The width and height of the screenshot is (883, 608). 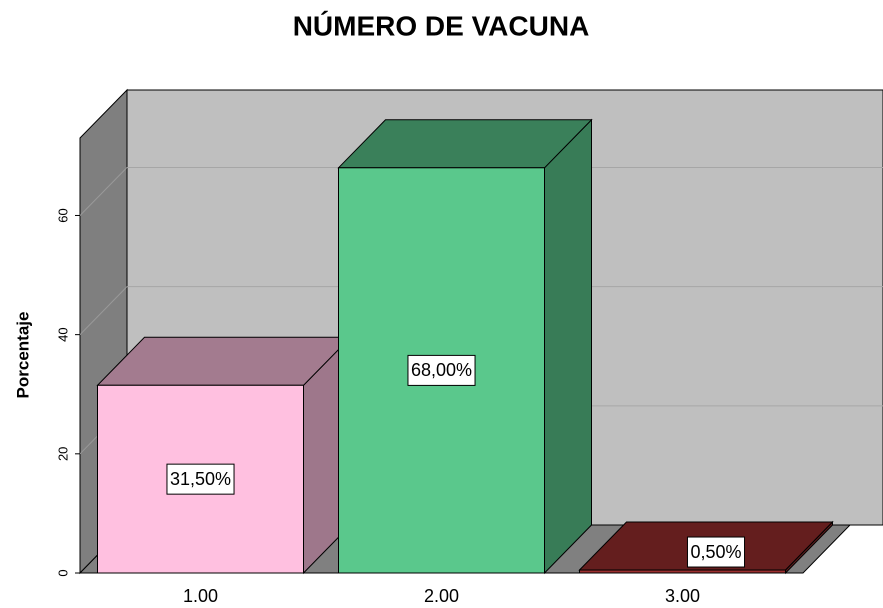 What do you see at coordinates (568, 346) in the screenshot?
I see `bar-side` at bounding box center [568, 346].